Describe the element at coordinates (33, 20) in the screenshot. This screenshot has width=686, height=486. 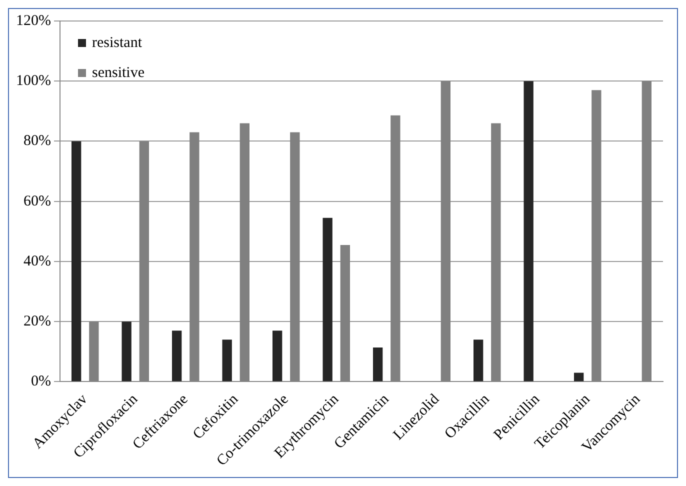
I see `y-tick-label: 120%` at that location.